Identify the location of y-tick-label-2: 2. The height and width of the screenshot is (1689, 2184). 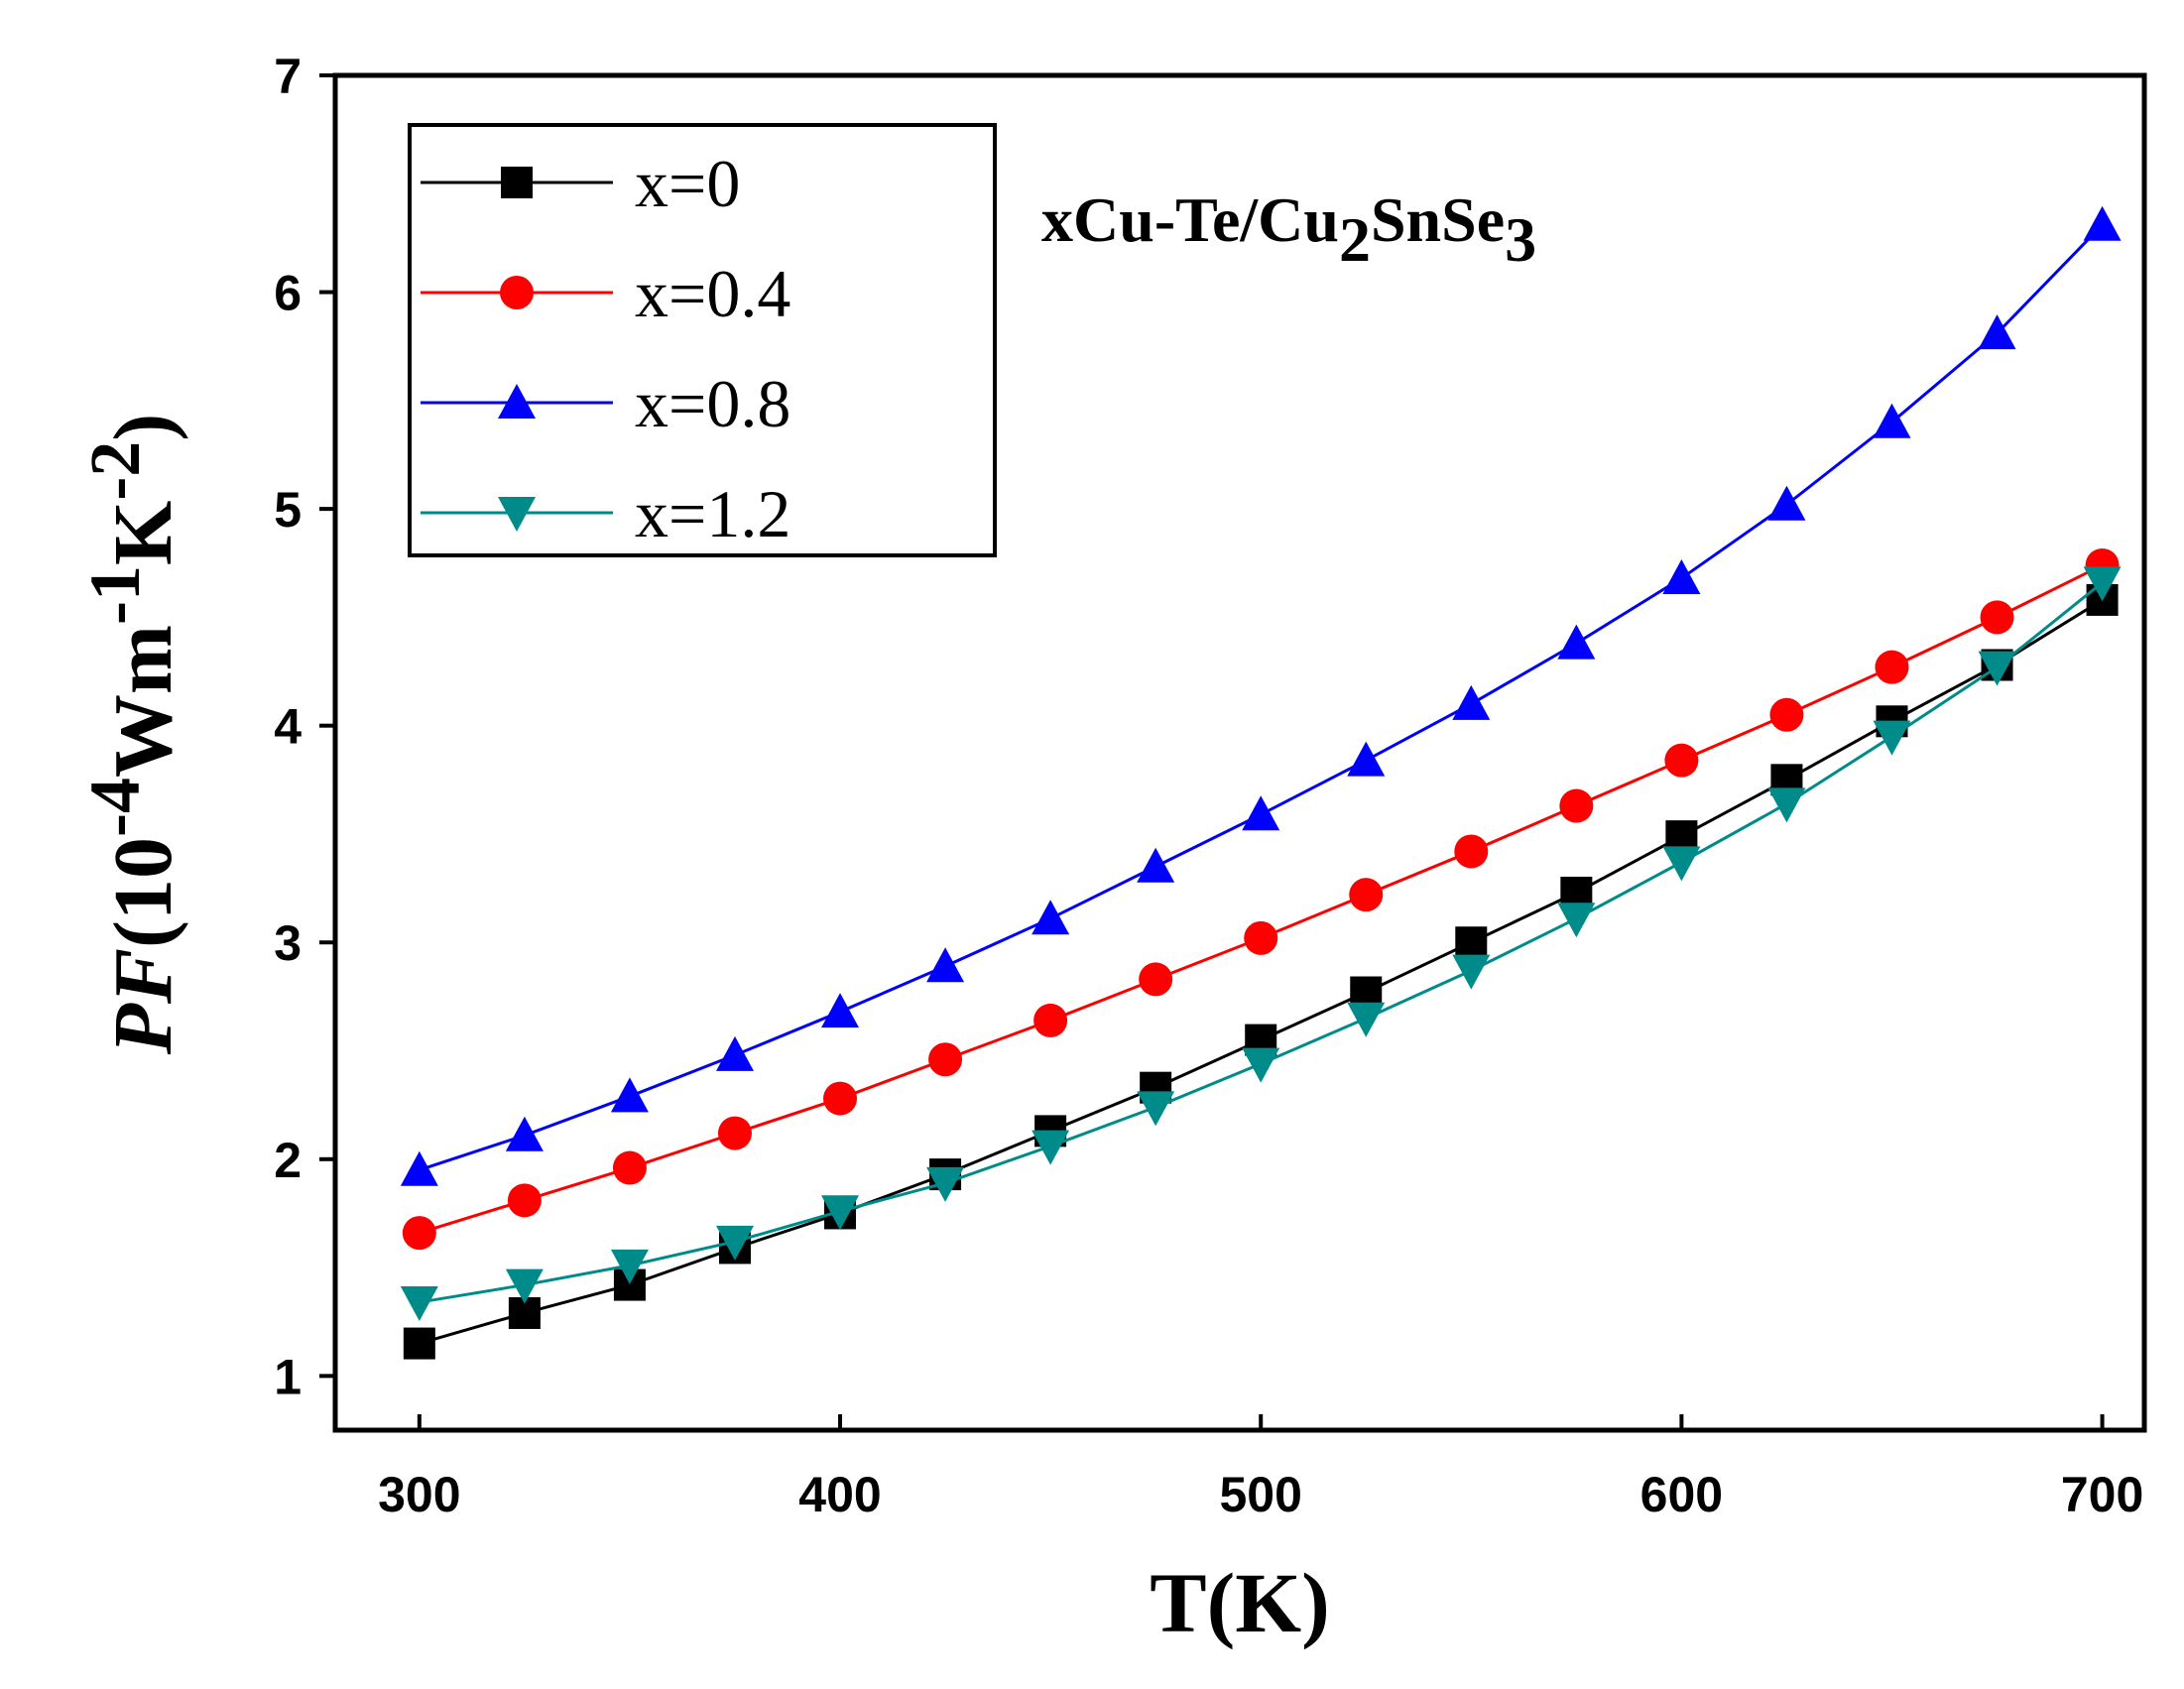
(288, 1161).